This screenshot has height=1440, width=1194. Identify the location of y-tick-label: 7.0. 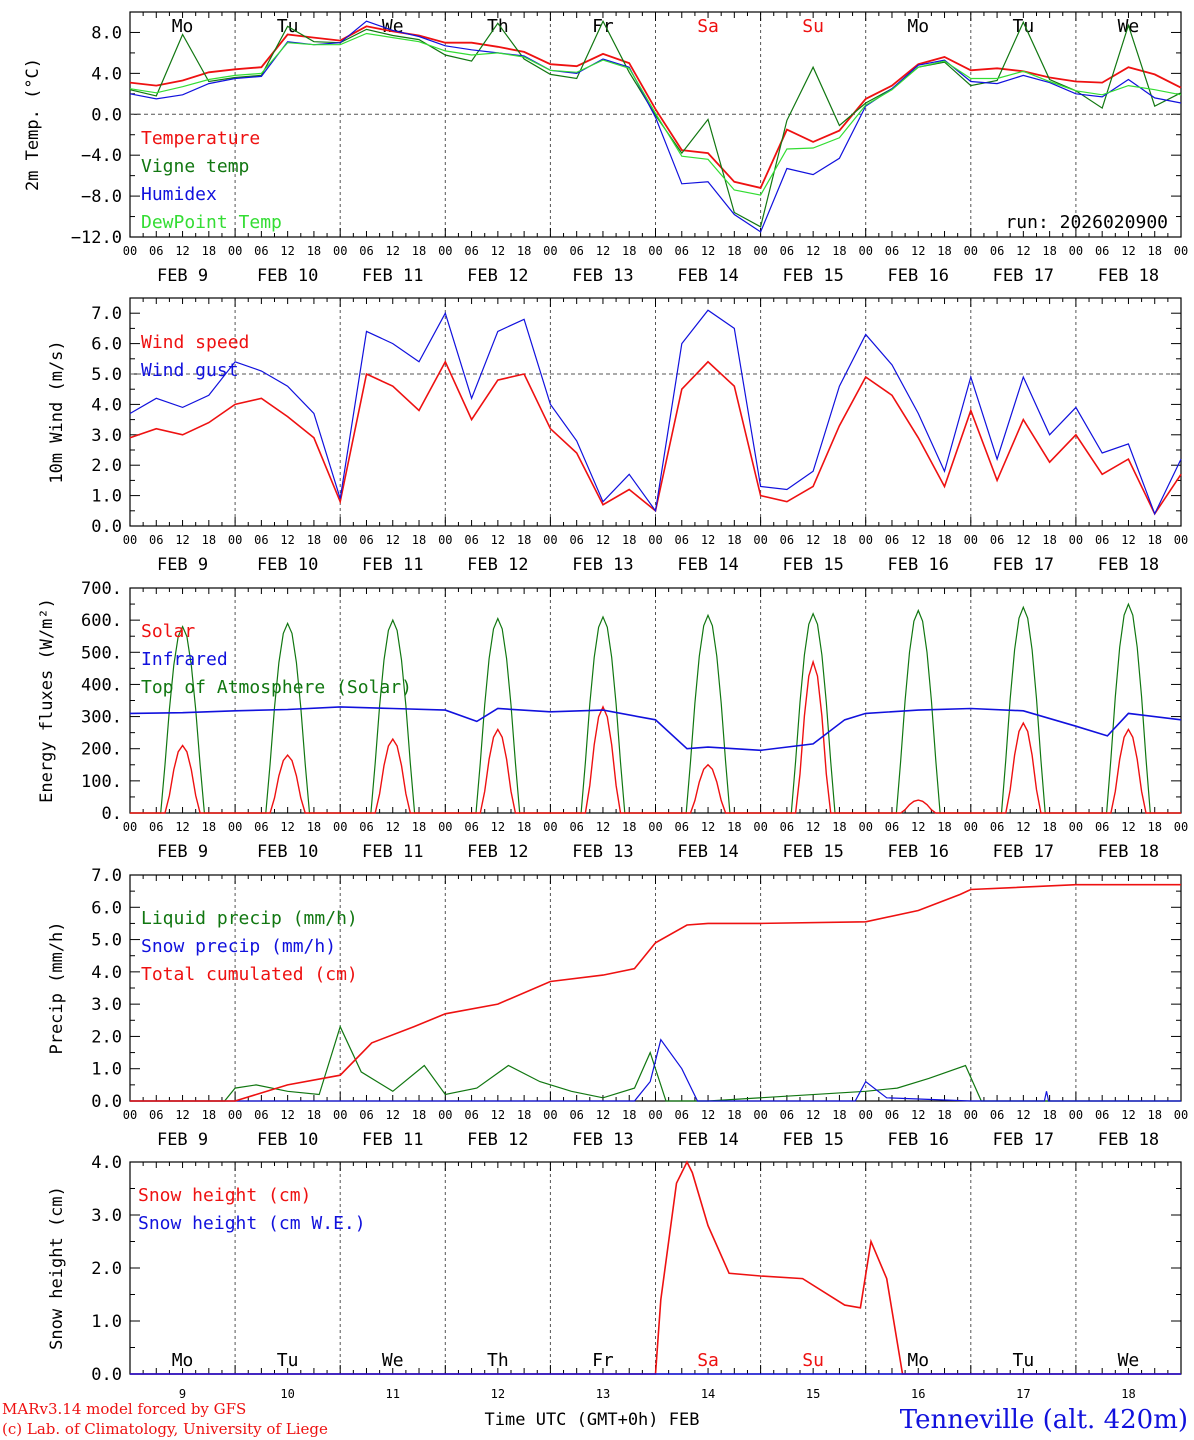
(106, 876).